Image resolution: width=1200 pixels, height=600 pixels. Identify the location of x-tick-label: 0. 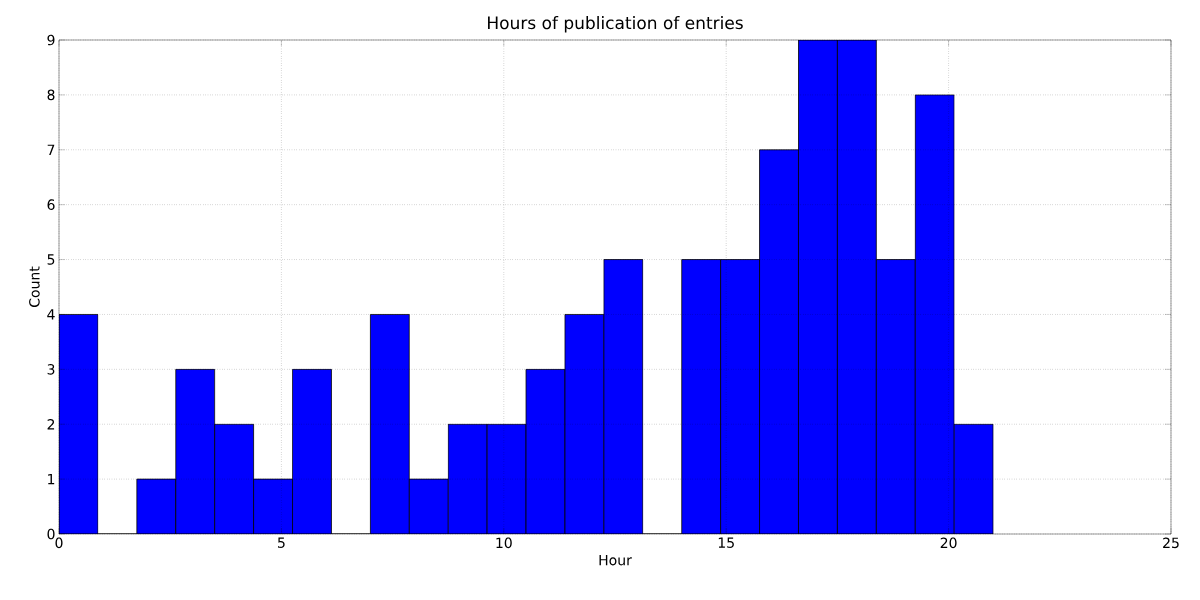
(59, 543).